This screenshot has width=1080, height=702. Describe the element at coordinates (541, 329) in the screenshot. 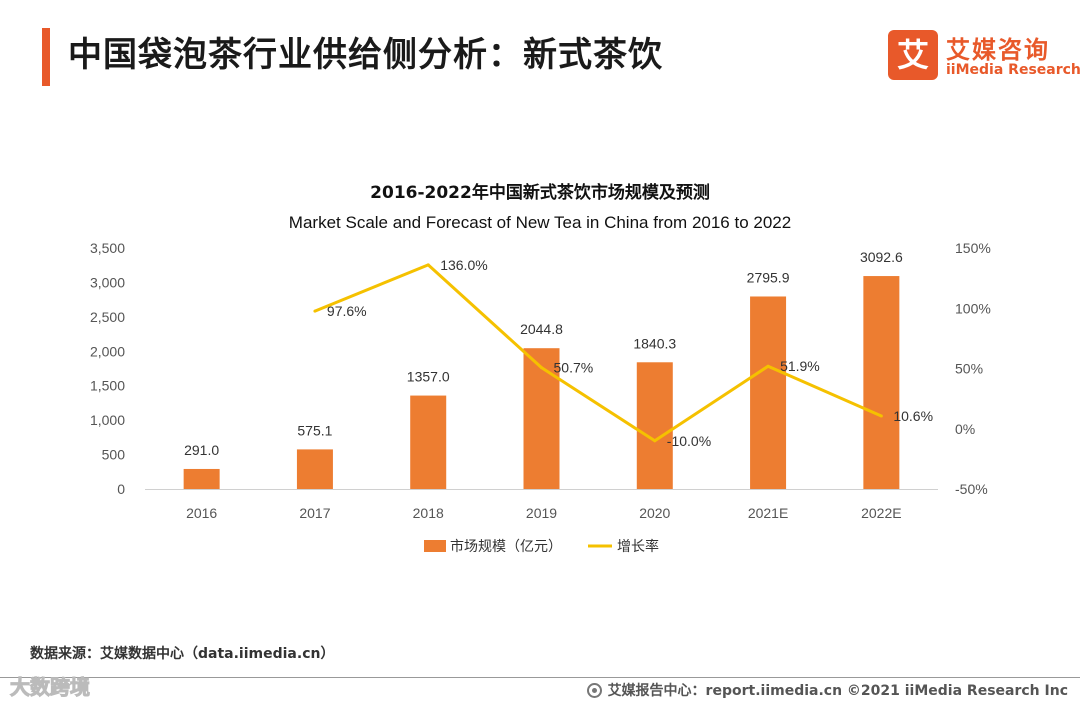

I see `bar-data-label: 2044.8` at that location.